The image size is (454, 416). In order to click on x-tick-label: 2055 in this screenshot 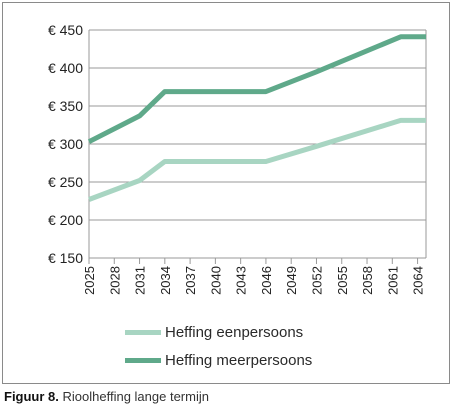, I will do `click(342, 280)`.